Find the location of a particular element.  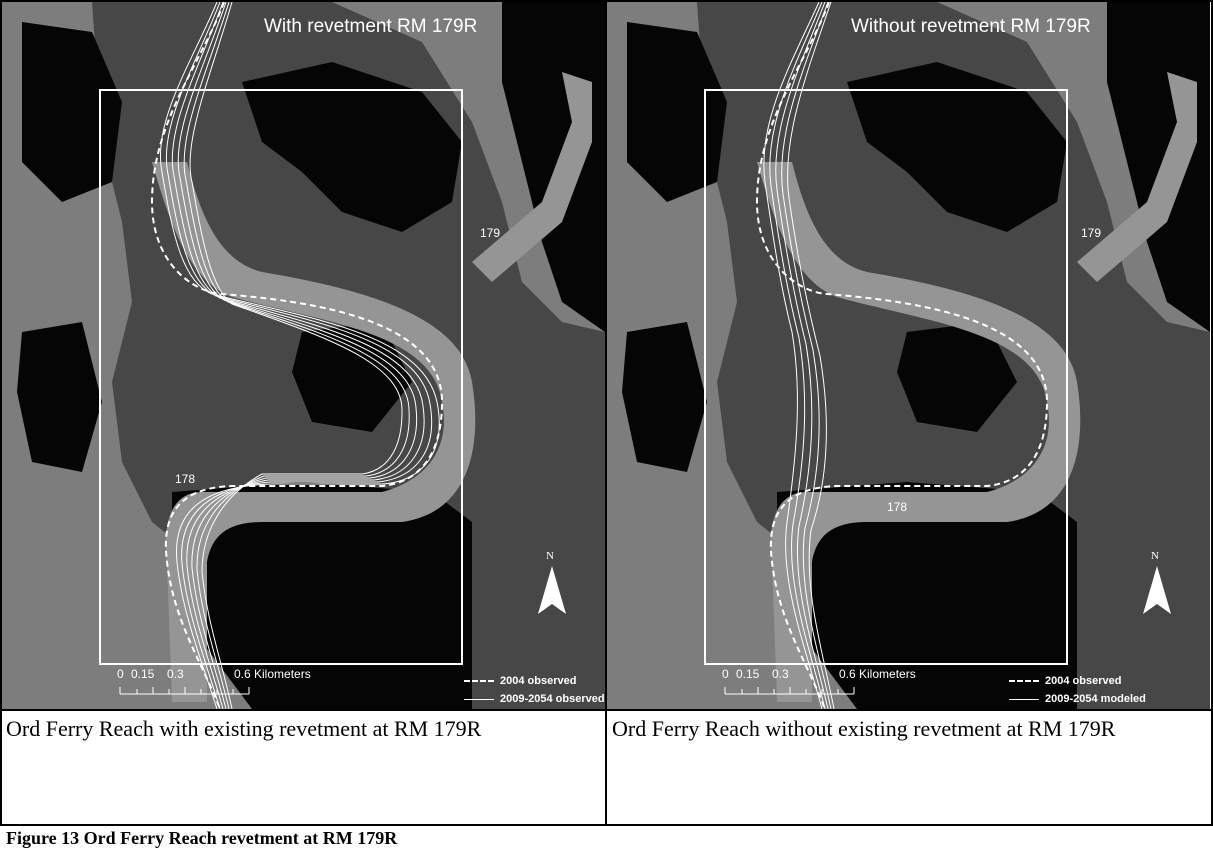

table-border-middle is located at coordinates (606, 413).